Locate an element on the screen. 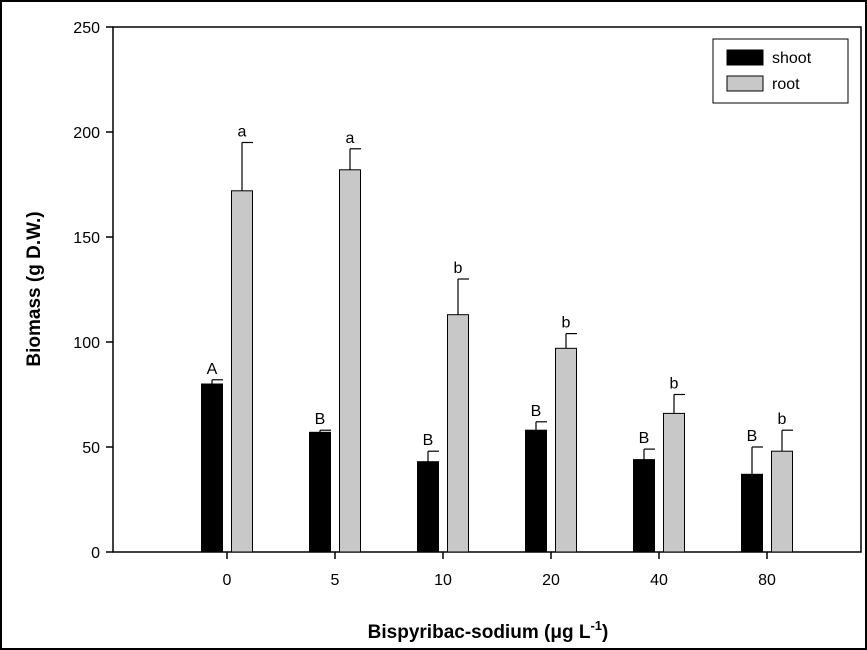  y-axis-title: Biomass (g D.W.) is located at coordinates (34, 288).